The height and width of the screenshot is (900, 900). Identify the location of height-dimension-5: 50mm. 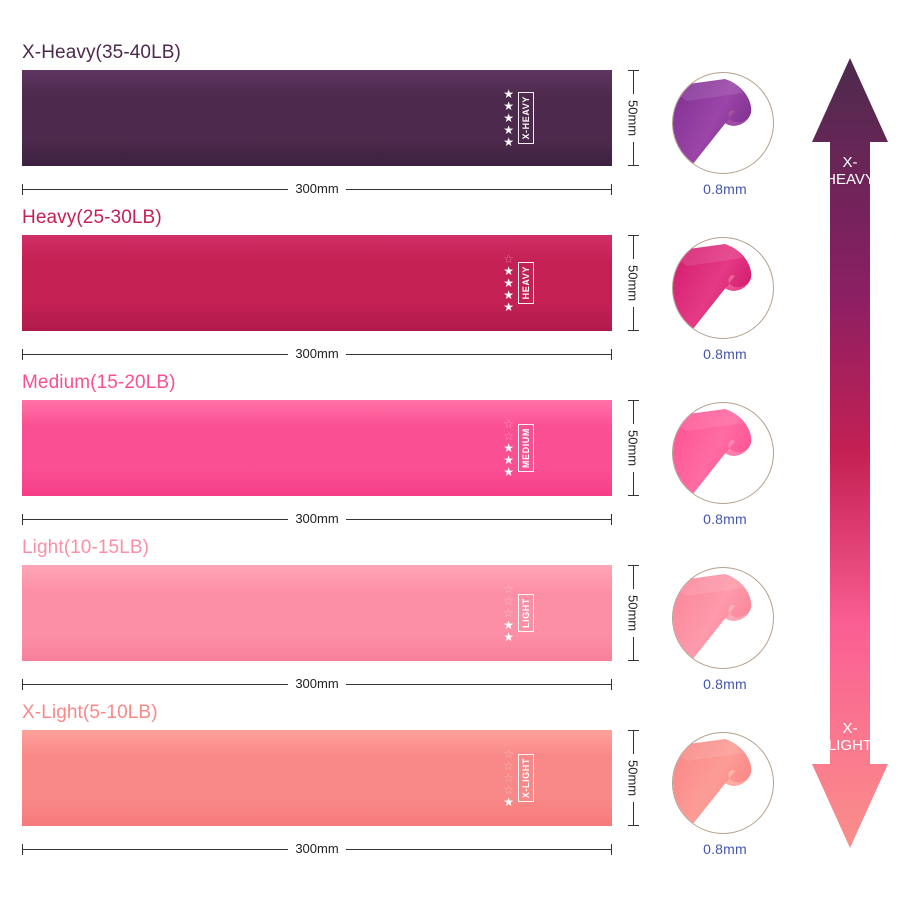
(633, 778).